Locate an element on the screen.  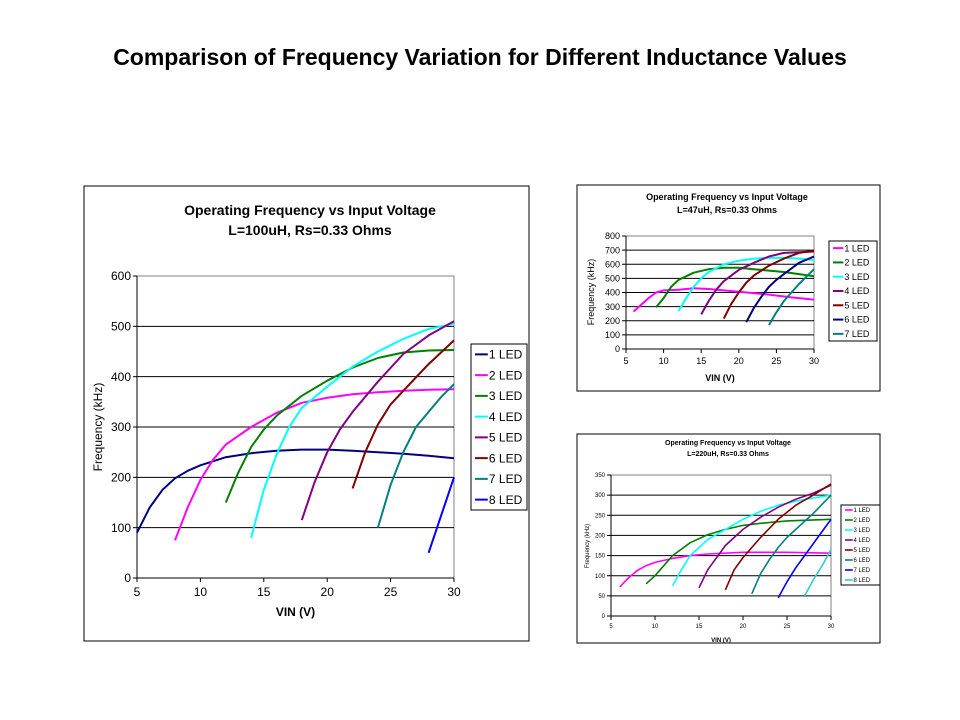
y-tick-label: 150 is located at coordinates (600, 557).